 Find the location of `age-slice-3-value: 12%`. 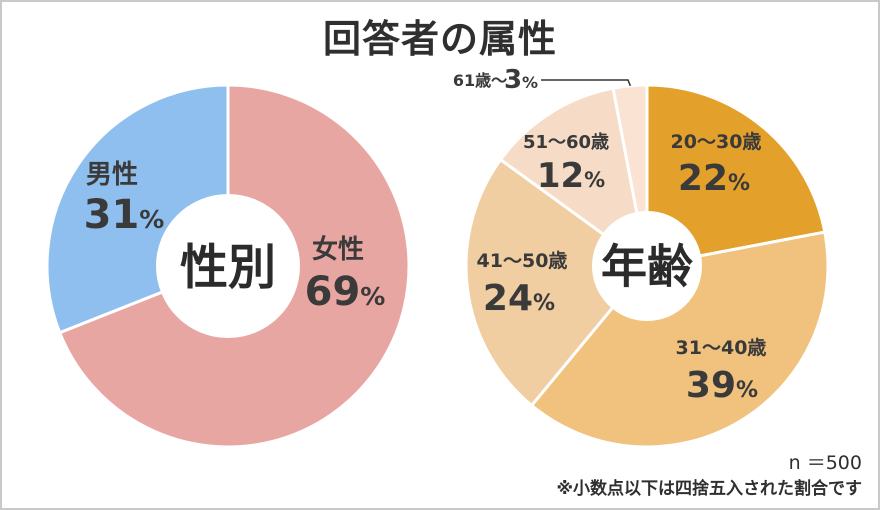

age-slice-3-value: 12% is located at coordinates (571, 176).